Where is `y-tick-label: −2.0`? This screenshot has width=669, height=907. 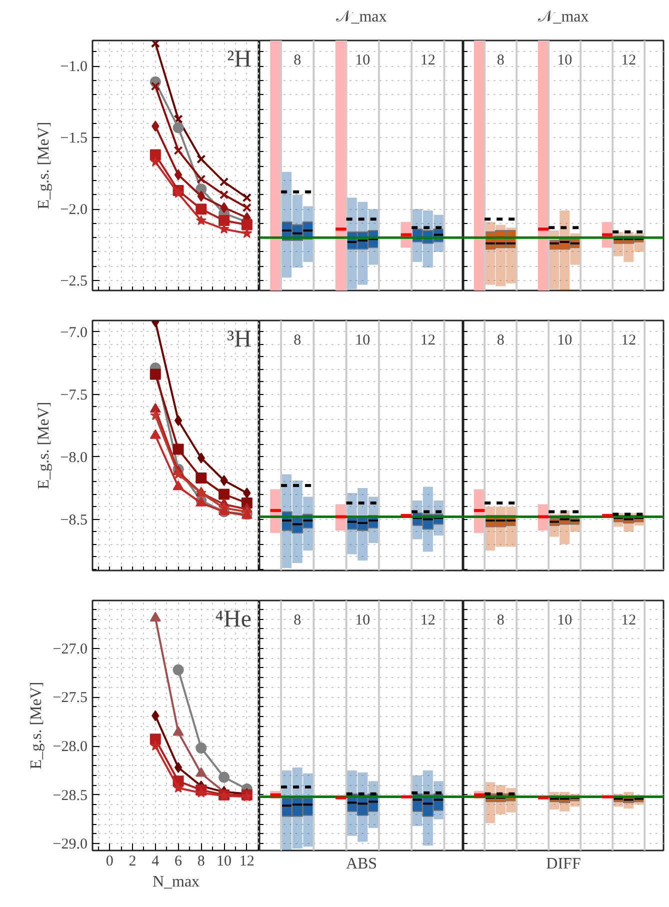 y-tick-label: −2.0 is located at coordinates (74, 210).